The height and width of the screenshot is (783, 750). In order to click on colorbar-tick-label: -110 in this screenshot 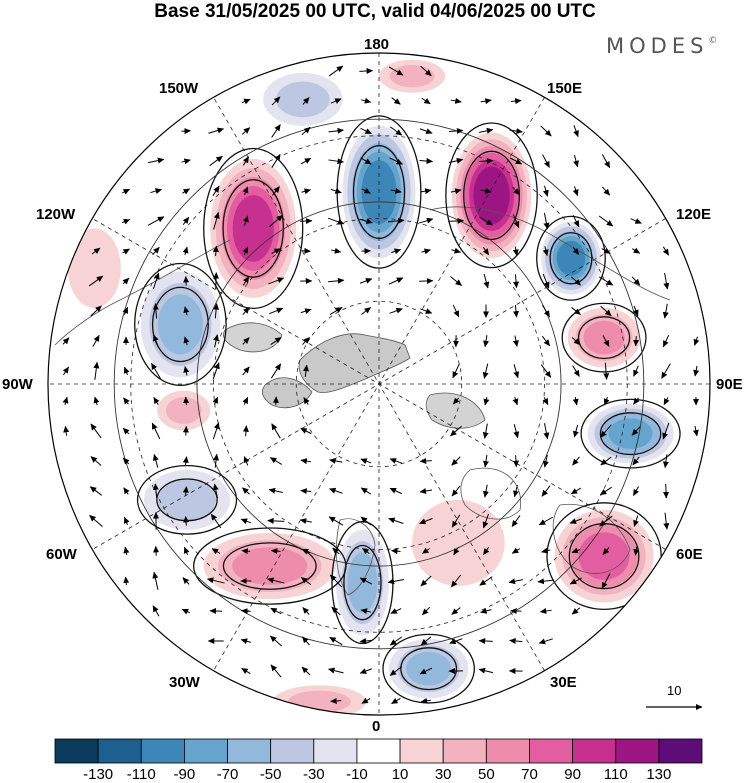, I will do `click(141, 774)`.